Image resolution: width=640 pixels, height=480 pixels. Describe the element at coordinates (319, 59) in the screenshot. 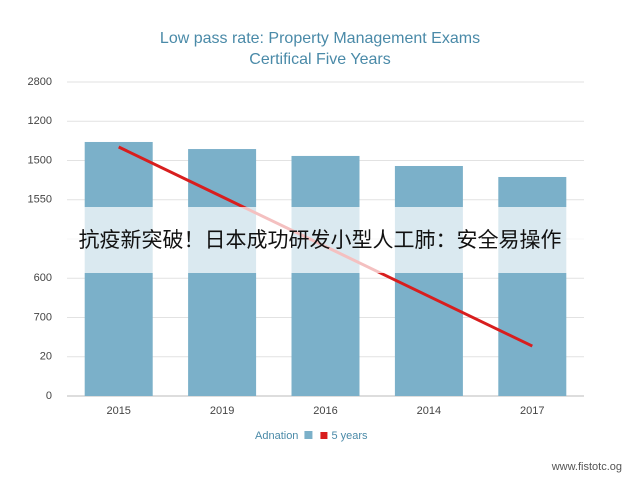

I see `chart-title: Certifical Five Years` at that location.